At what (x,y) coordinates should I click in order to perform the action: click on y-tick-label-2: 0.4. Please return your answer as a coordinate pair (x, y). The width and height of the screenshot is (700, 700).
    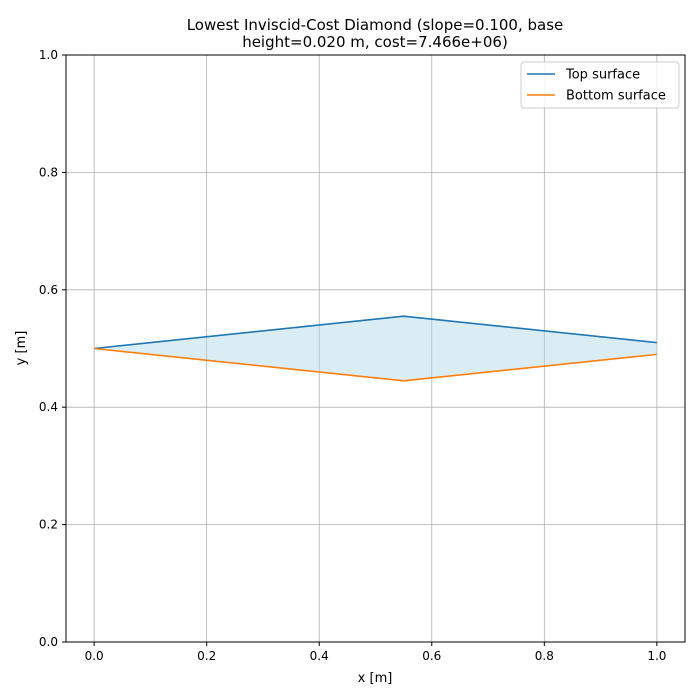
    Looking at the image, I should click on (48, 407).